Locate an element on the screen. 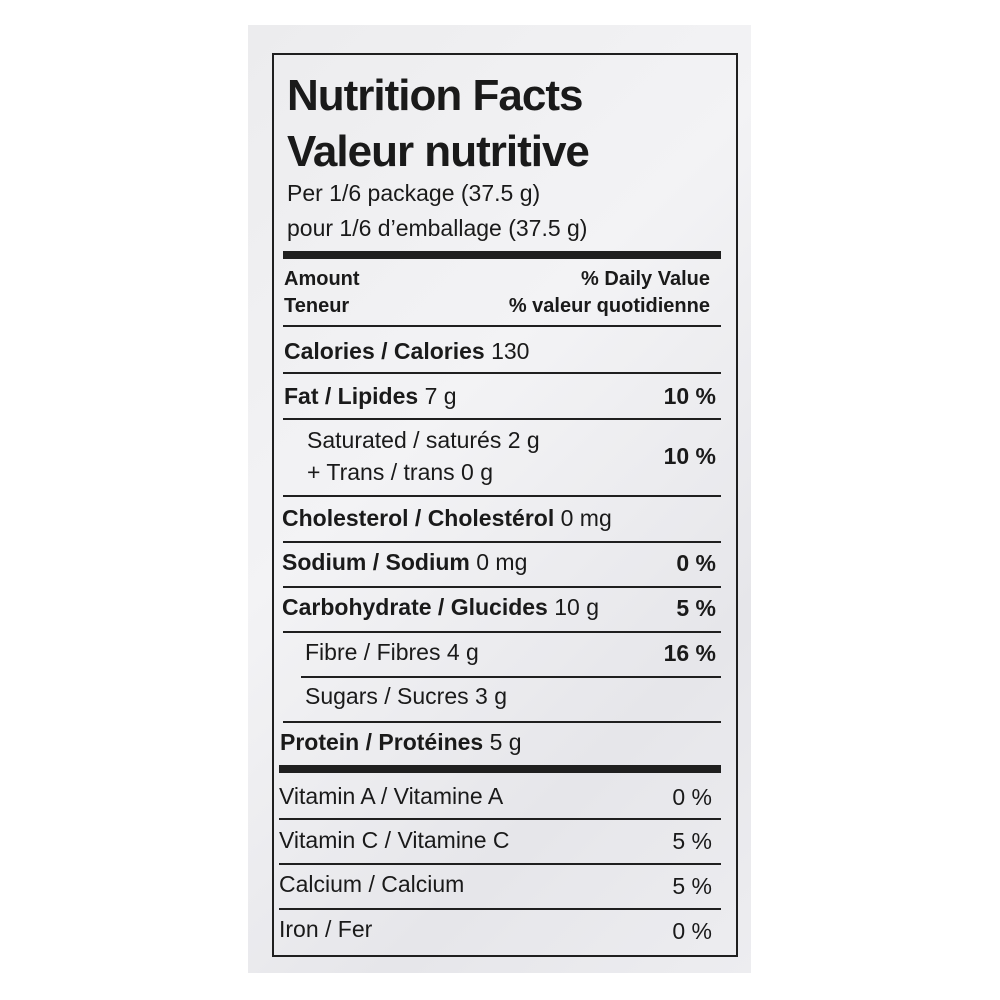 The height and width of the screenshot is (1000, 1000). daily-value-header-french: % valeur quotidienne is located at coordinates (609, 306).